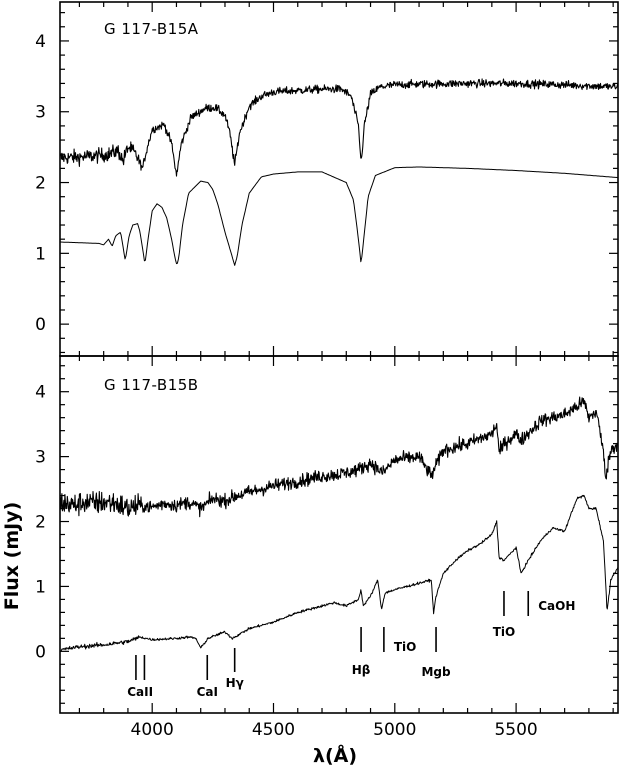 This screenshot has height=768, width=622. Describe the element at coordinates (235, 683) in the screenshot. I see `line-id-label: Hγ` at that location.